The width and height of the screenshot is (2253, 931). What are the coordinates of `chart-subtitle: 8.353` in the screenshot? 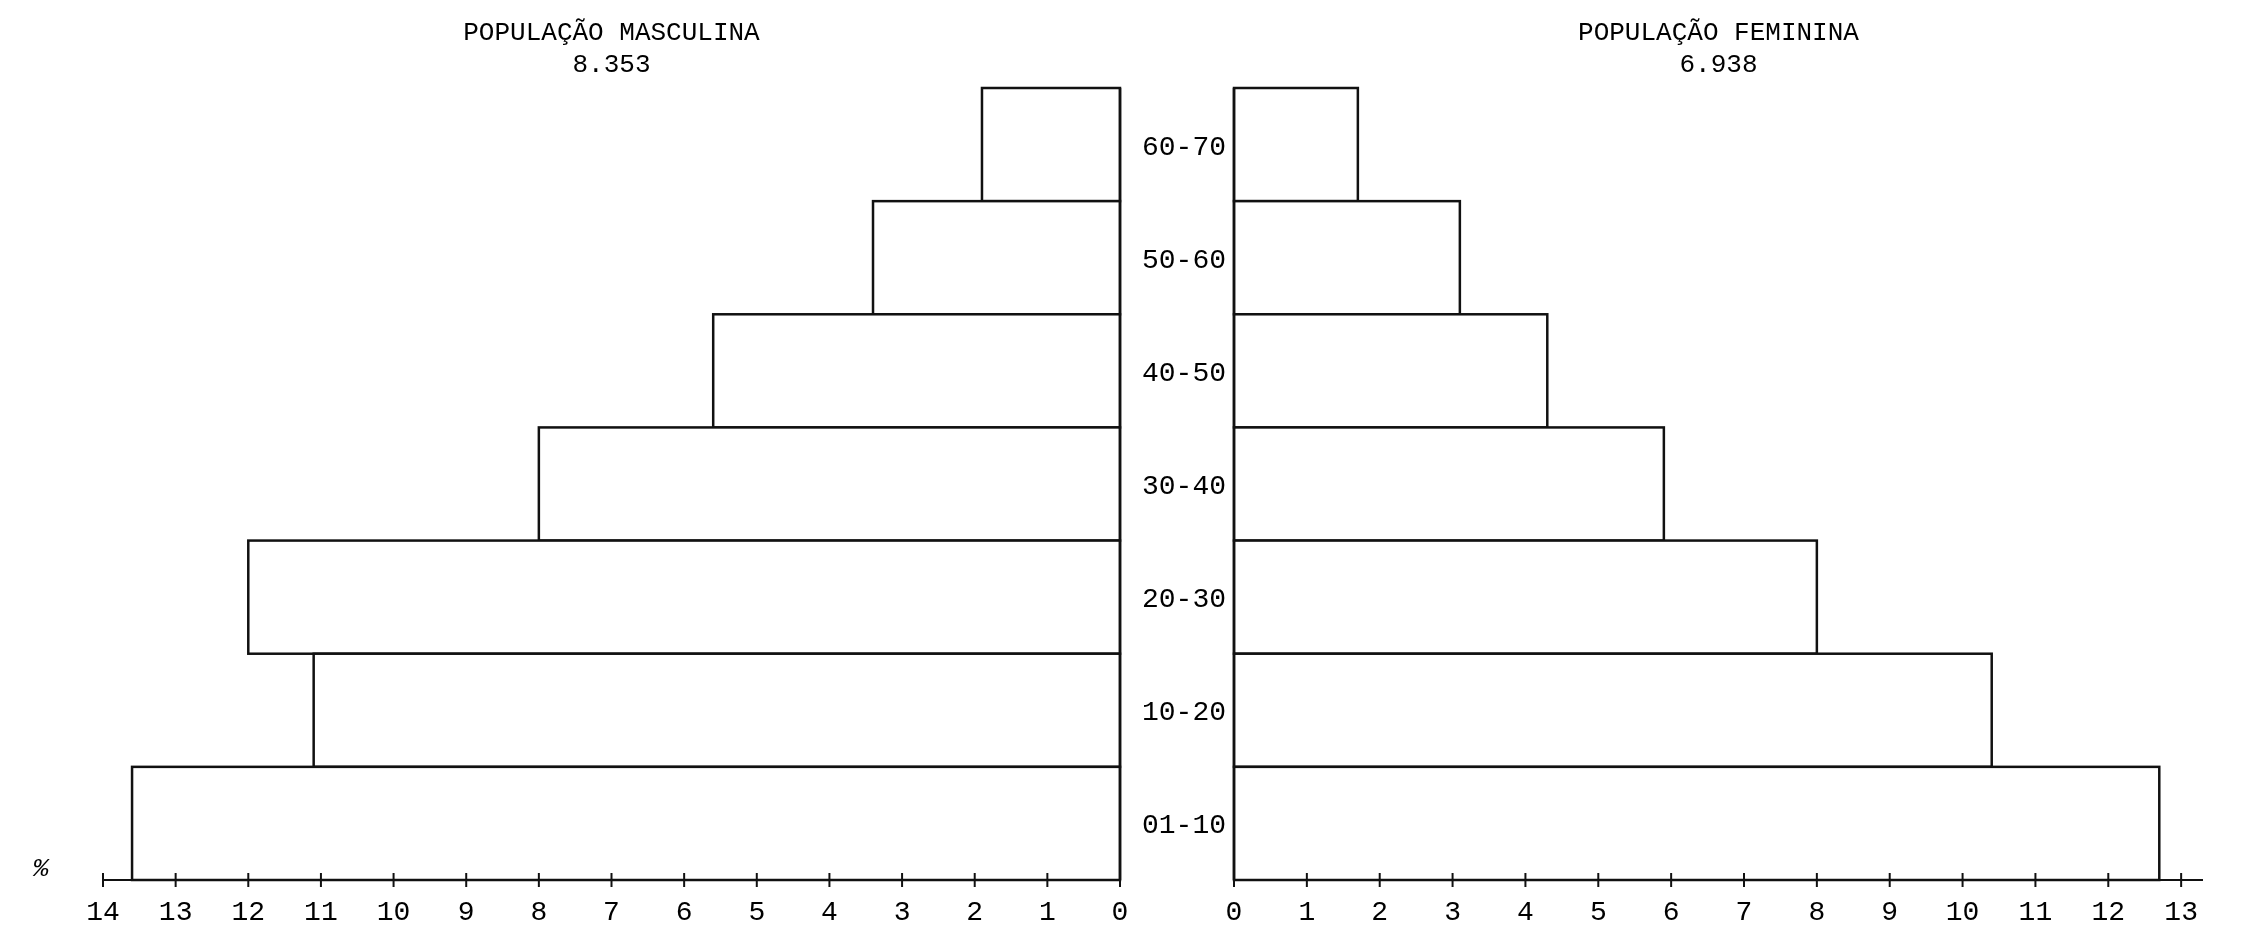 It's located at (611, 65).